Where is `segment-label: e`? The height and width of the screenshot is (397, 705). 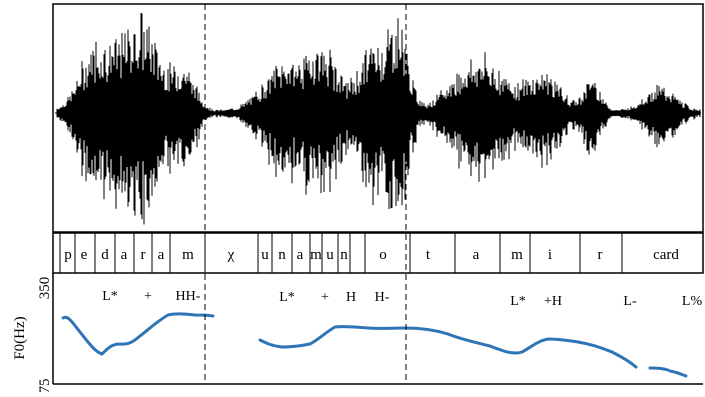
segment-label: e is located at coordinates (84, 255).